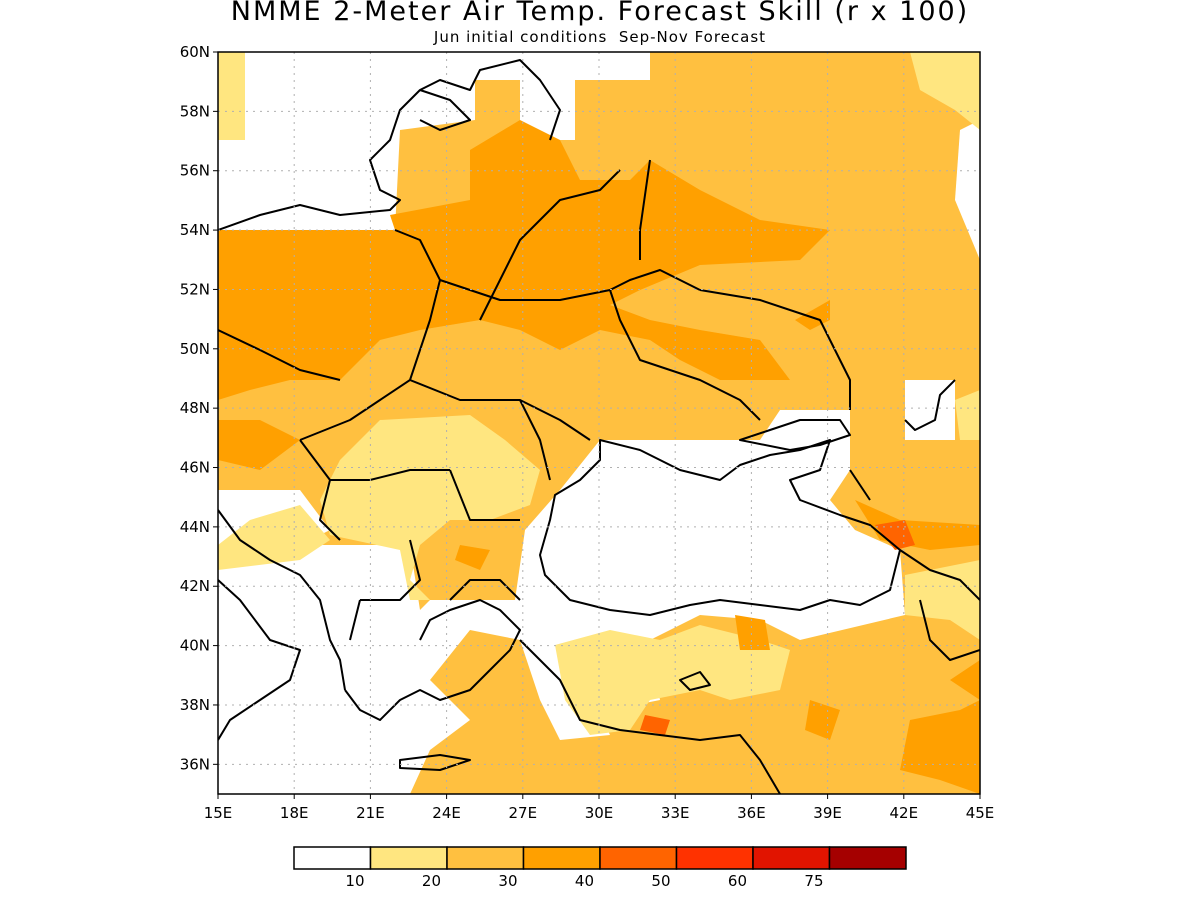  I want to click on lat-tick-label: 44N, so click(195, 527).